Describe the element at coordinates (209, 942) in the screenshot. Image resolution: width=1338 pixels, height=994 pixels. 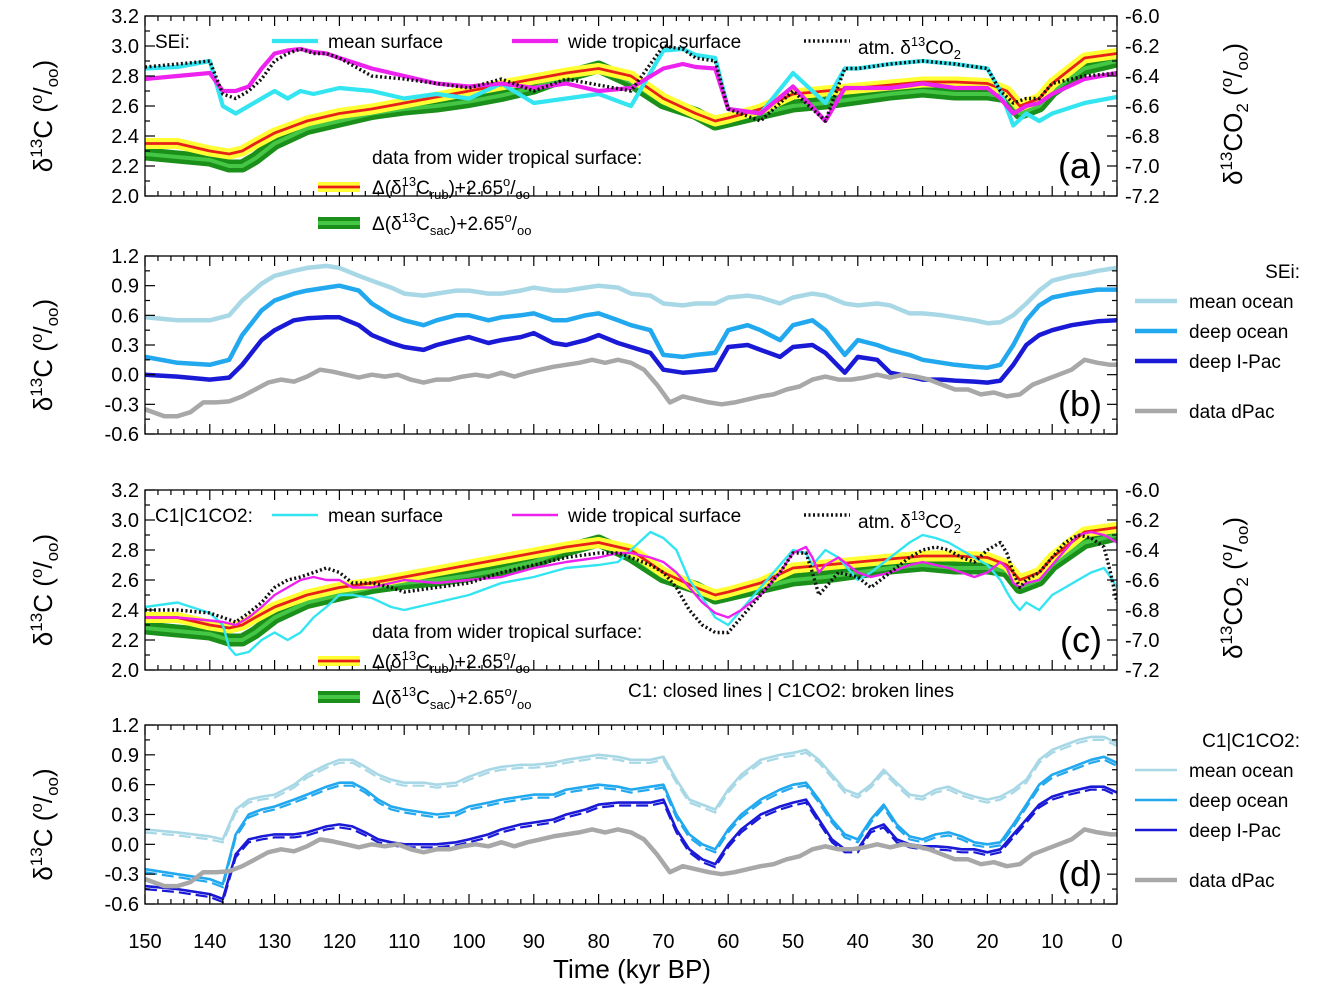
I see `x-tick-label: 140` at that location.